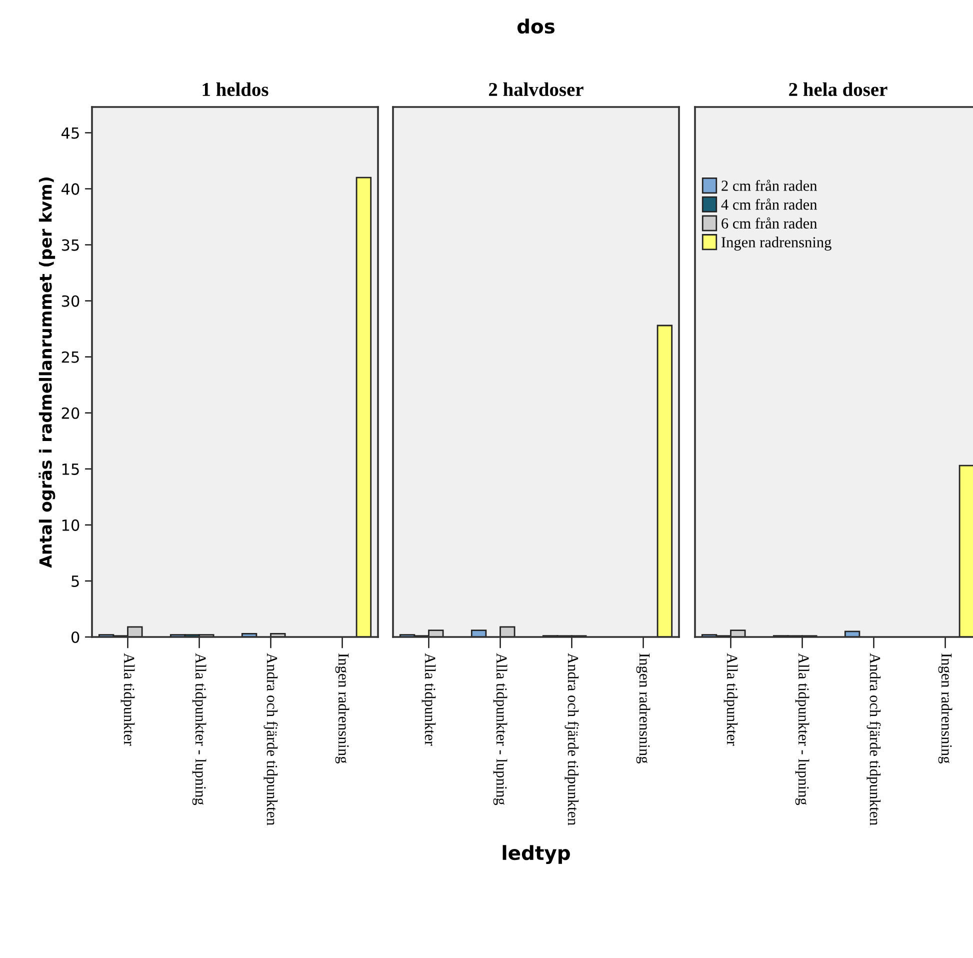  Describe the element at coordinates (75, 637) in the screenshot. I see `y-tick-label: 0` at that location.